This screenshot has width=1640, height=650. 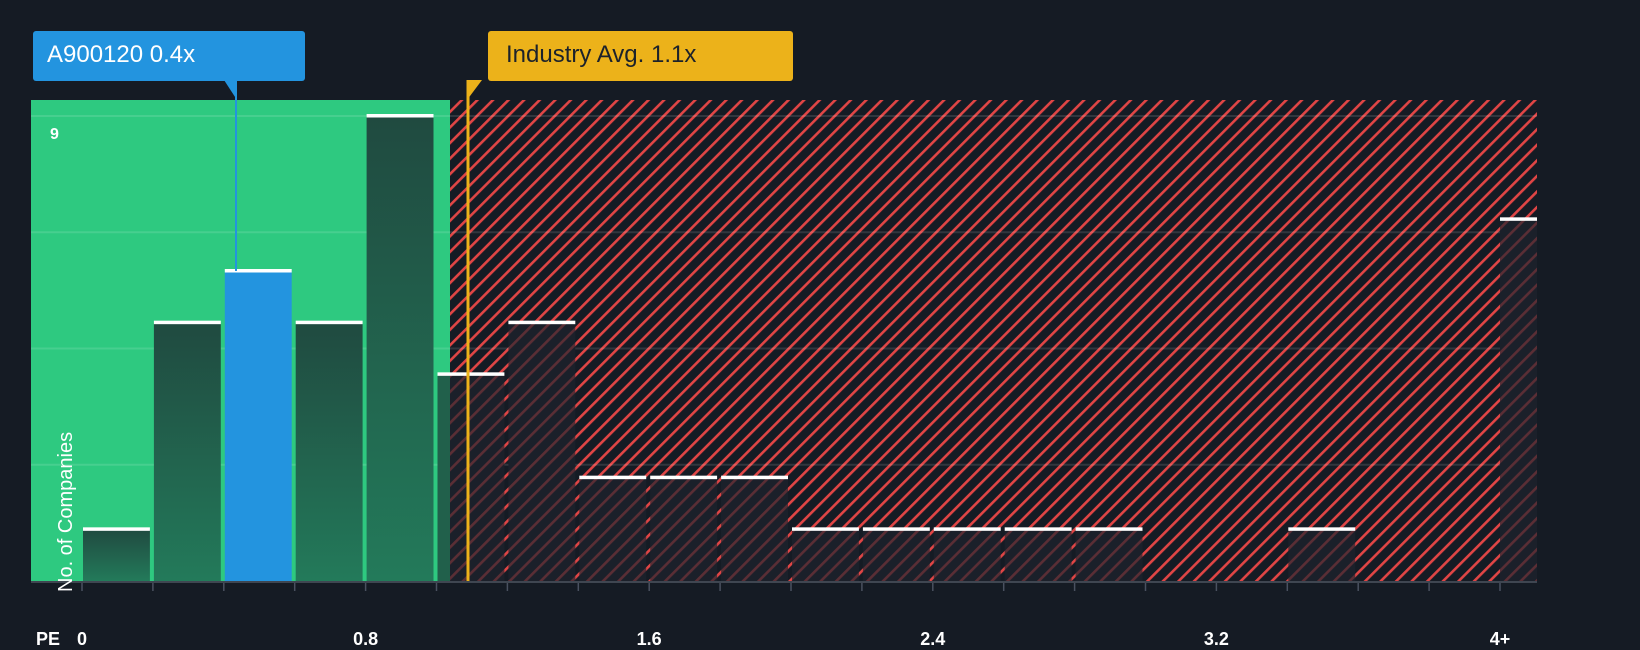 I want to click on x-tick-label: 0, so click(x=82, y=639).